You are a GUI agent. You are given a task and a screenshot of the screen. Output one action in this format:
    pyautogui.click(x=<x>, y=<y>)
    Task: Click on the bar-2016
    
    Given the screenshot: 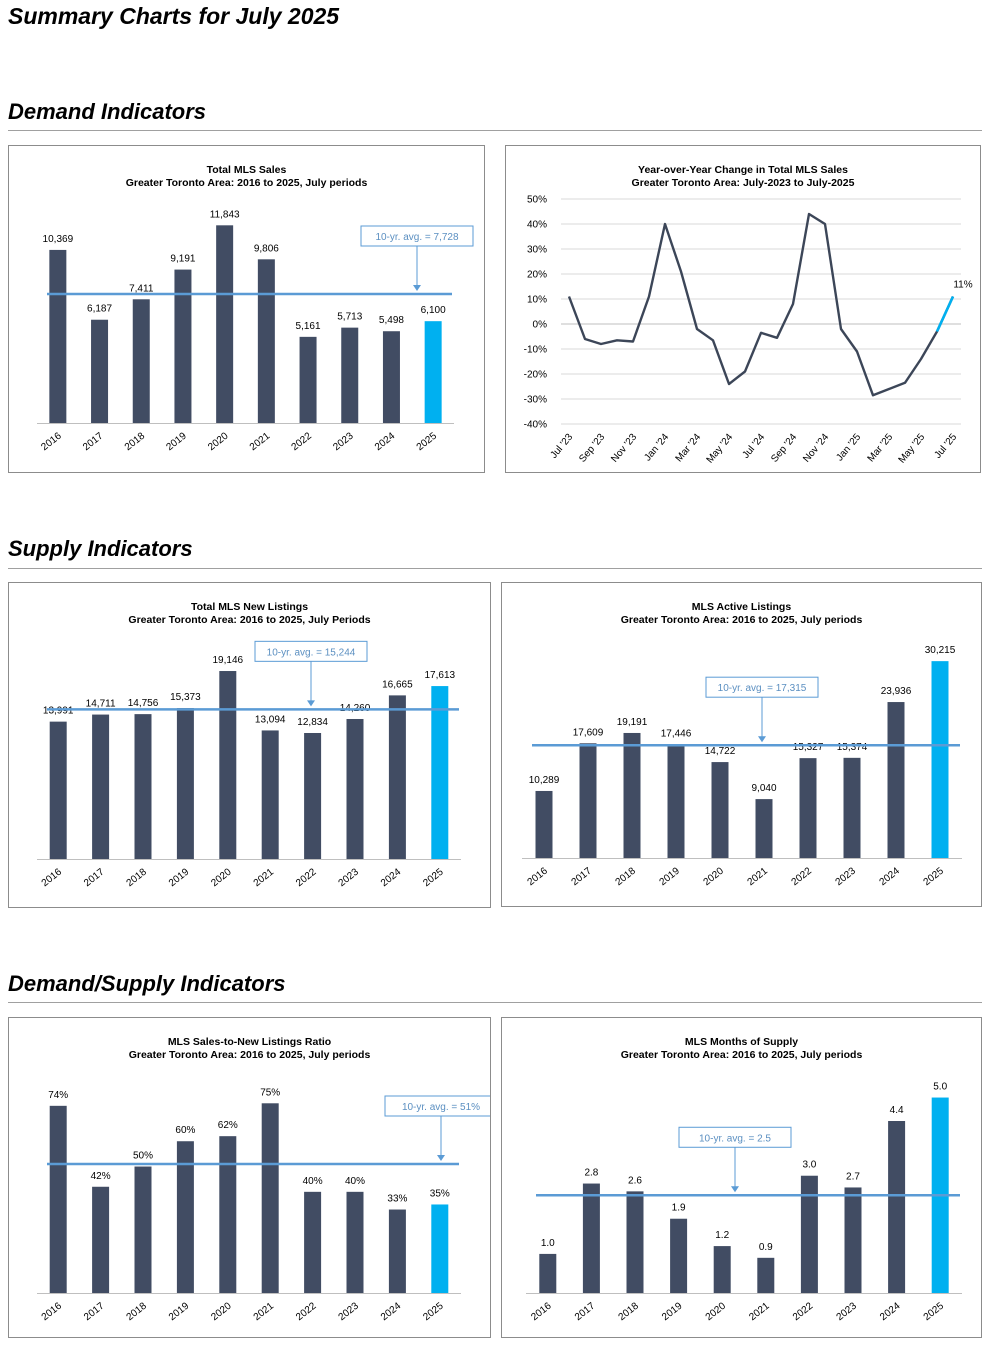 What is the action you would take?
    pyautogui.click(x=548, y=1273)
    